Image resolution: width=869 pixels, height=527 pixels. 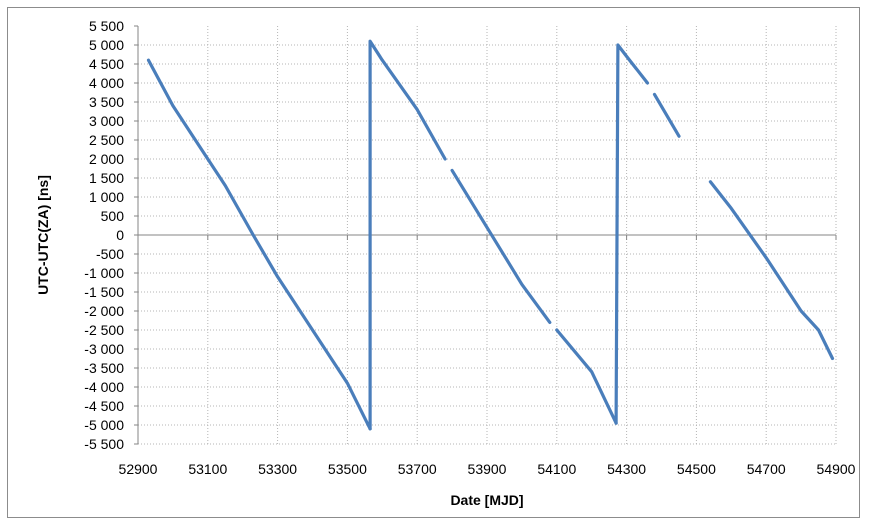 I want to click on y-tick-label: 4 500, so click(x=106, y=64).